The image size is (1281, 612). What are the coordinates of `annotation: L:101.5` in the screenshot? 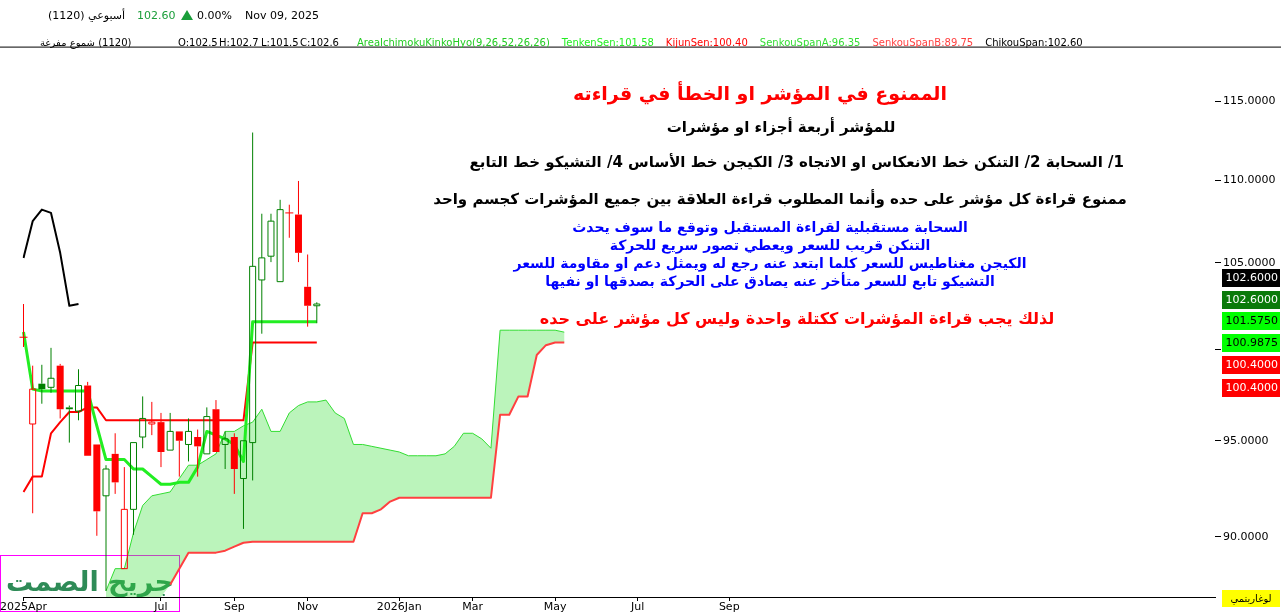 It's located at (280, 42).